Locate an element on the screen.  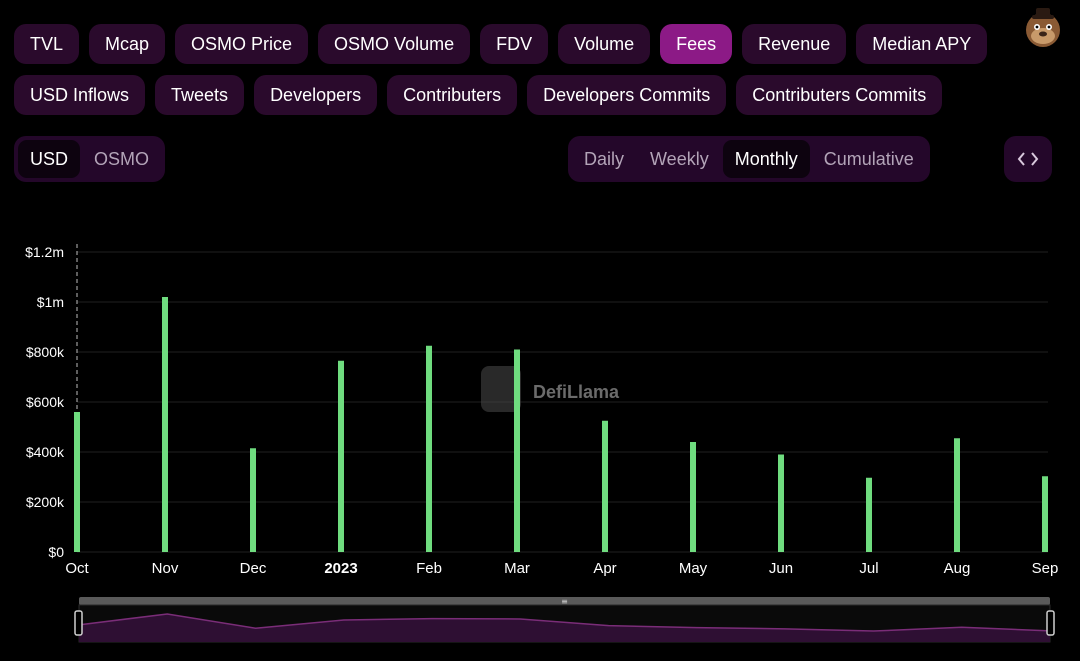
bar-2023 is located at coordinates (341, 456).